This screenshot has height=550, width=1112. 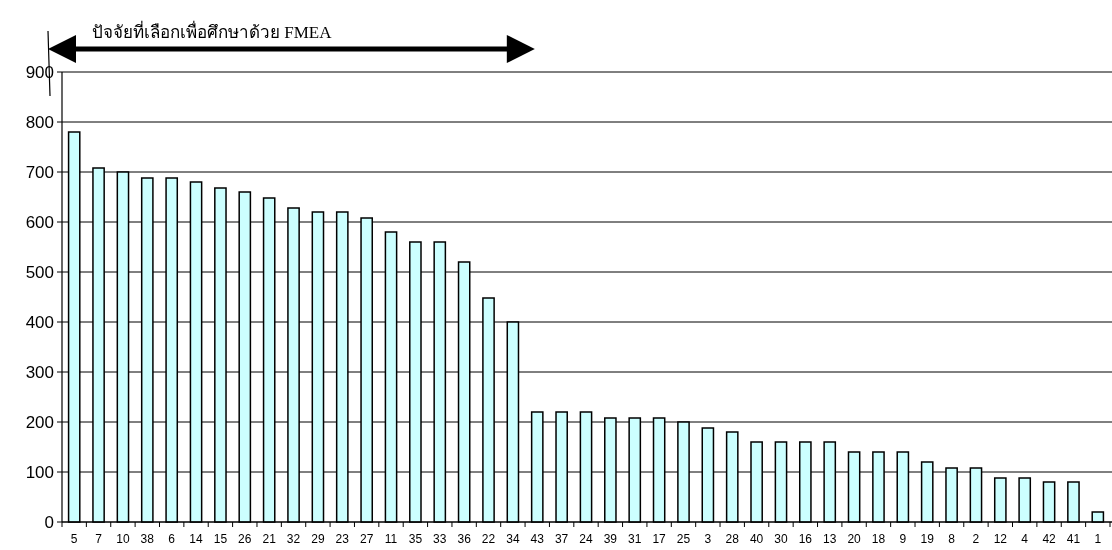 What do you see at coordinates (781, 539) in the screenshot?
I see `x-tick-label: 30` at bounding box center [781, 539].